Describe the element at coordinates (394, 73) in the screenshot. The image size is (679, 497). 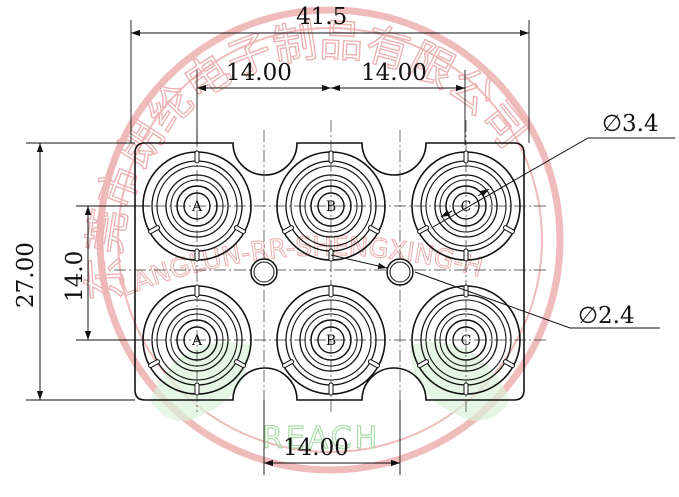
I see `dim-top-pitch-right: 14.00` at that location.